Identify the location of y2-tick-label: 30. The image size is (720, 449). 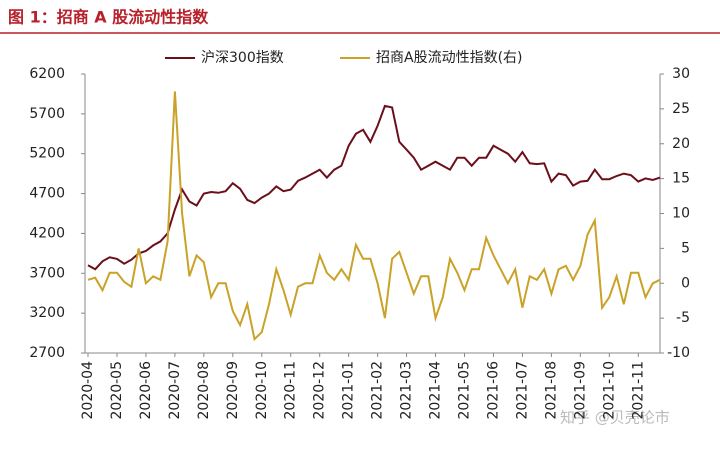
(681, 74).